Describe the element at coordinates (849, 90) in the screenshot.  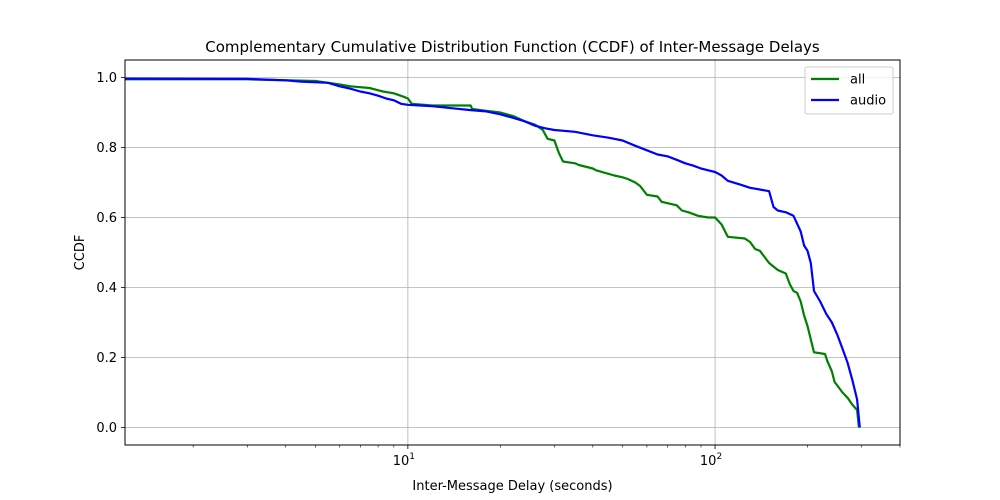
I see `legend: all audio` at that location.